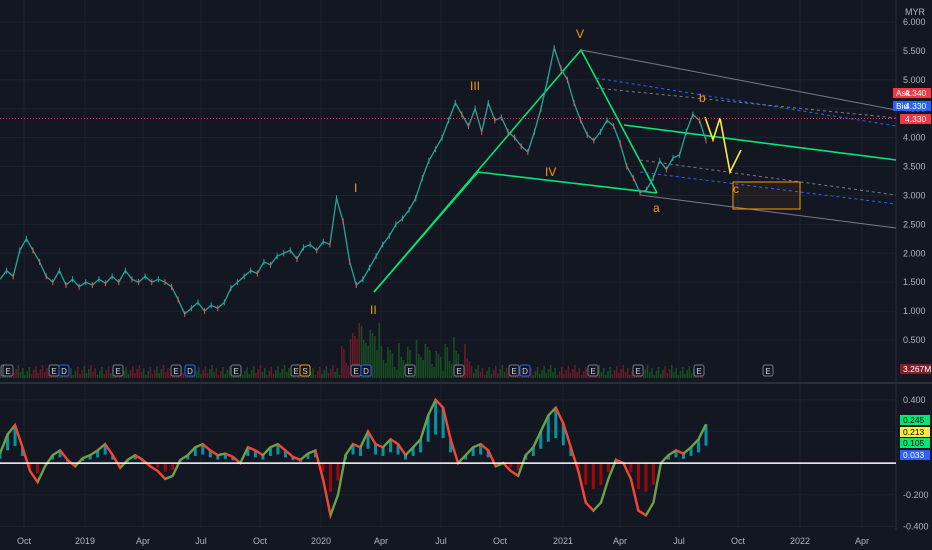  I want to click on y-tick-label: 4.000, so click(914, 138).